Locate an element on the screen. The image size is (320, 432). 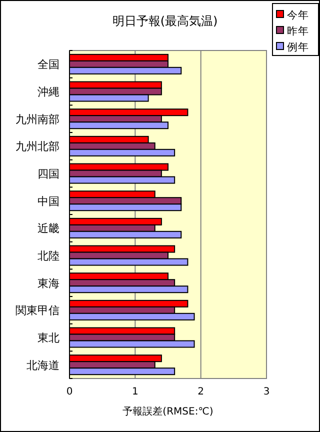
y-tick-label: 東海 is located at coordinates (49, 283).